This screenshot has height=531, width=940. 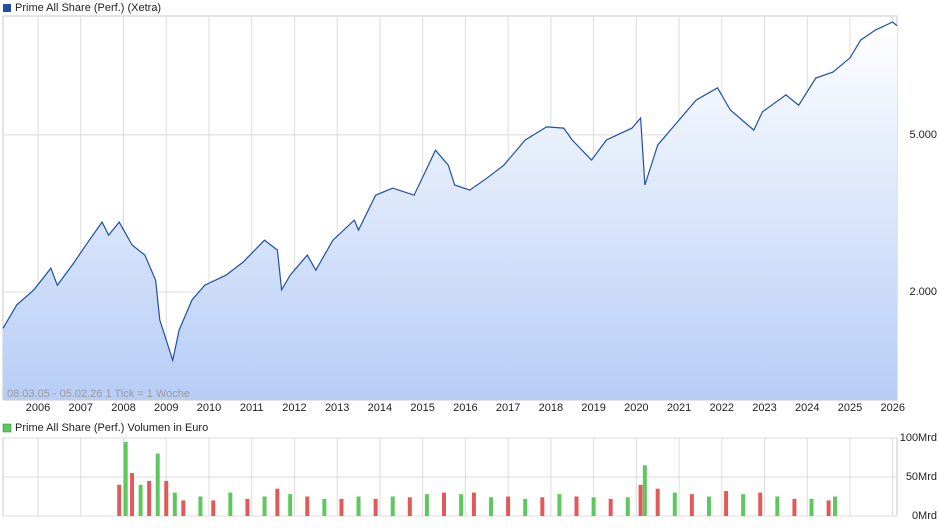 What do you see at coordinates (98, 394) in the screenshot?
I see `range-note: 08.03.05 - 05.02.26 1 Tick = 1 Woche` at bounding box center [98, 394].